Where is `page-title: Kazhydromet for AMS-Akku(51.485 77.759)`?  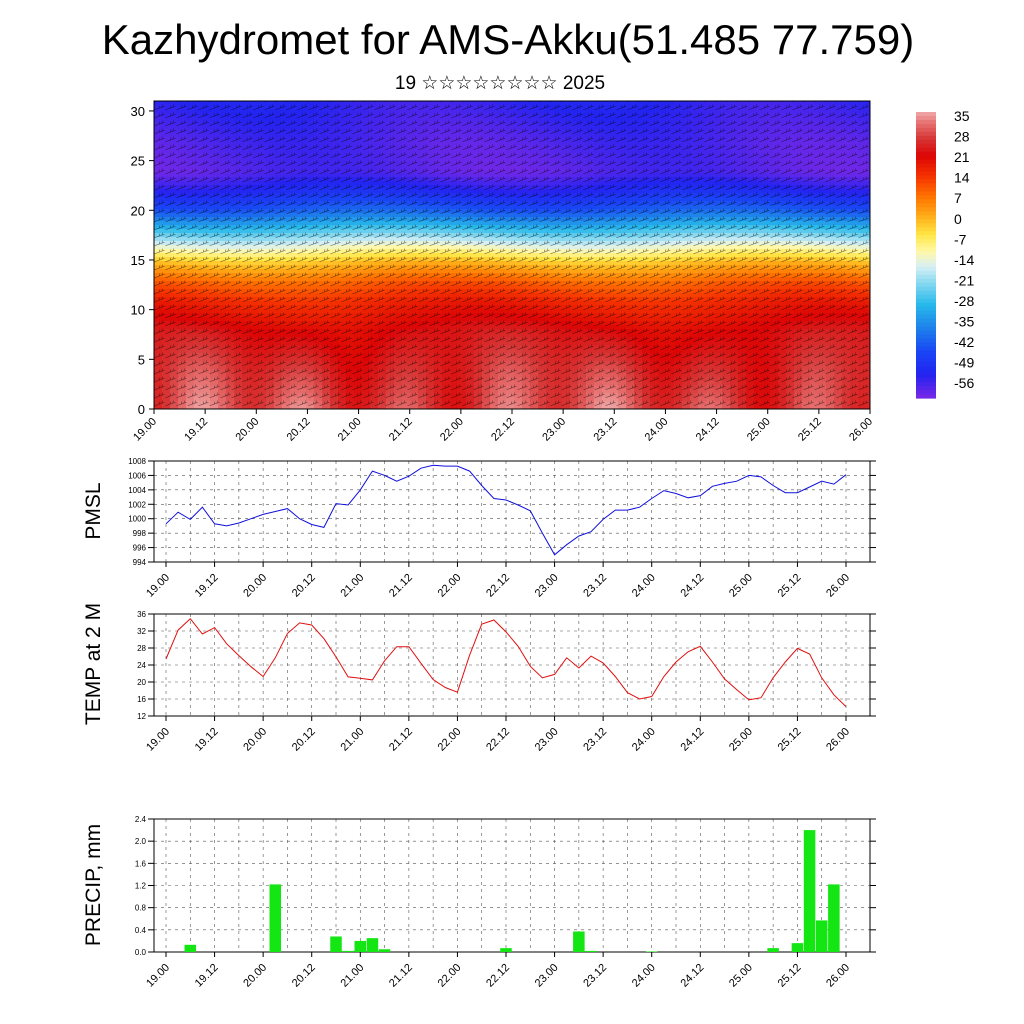
page-title: Kazhydromet for AMS-Akku(51.485 77.759) is located at coordinates (508, 39).